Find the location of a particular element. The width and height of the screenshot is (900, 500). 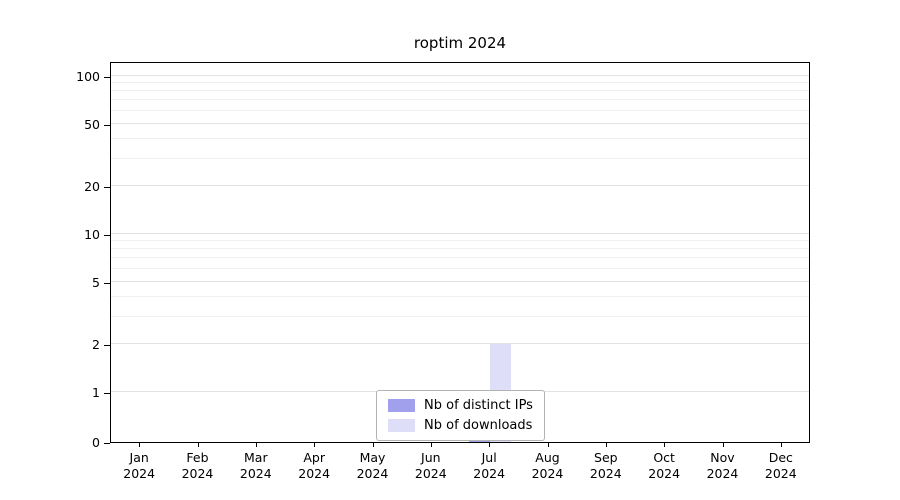

legend: Nb of distinct IPs Nb of downloads is located at coordinates (460, 415).